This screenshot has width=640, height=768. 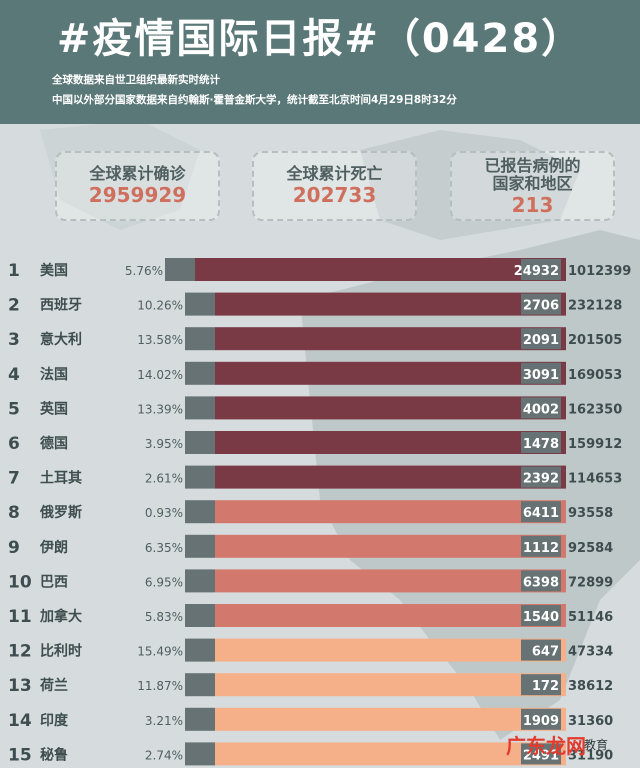 I want to click on deaths-label: 4002, so click(x=541, y=409).